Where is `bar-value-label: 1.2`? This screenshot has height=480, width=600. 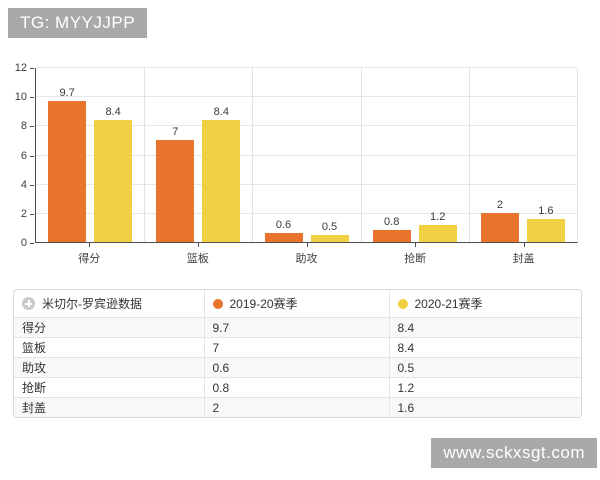 bar-value-label: 1.2 is located at coordinates (438, 216).